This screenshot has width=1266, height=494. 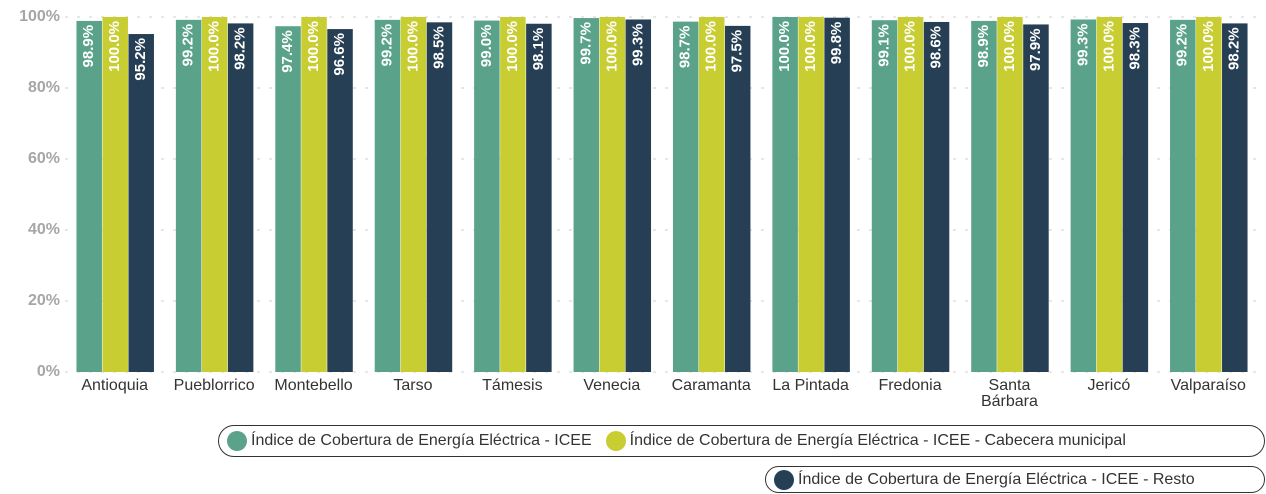 I want to click on y-tick-label: 80%, so click(x=44, y=87).